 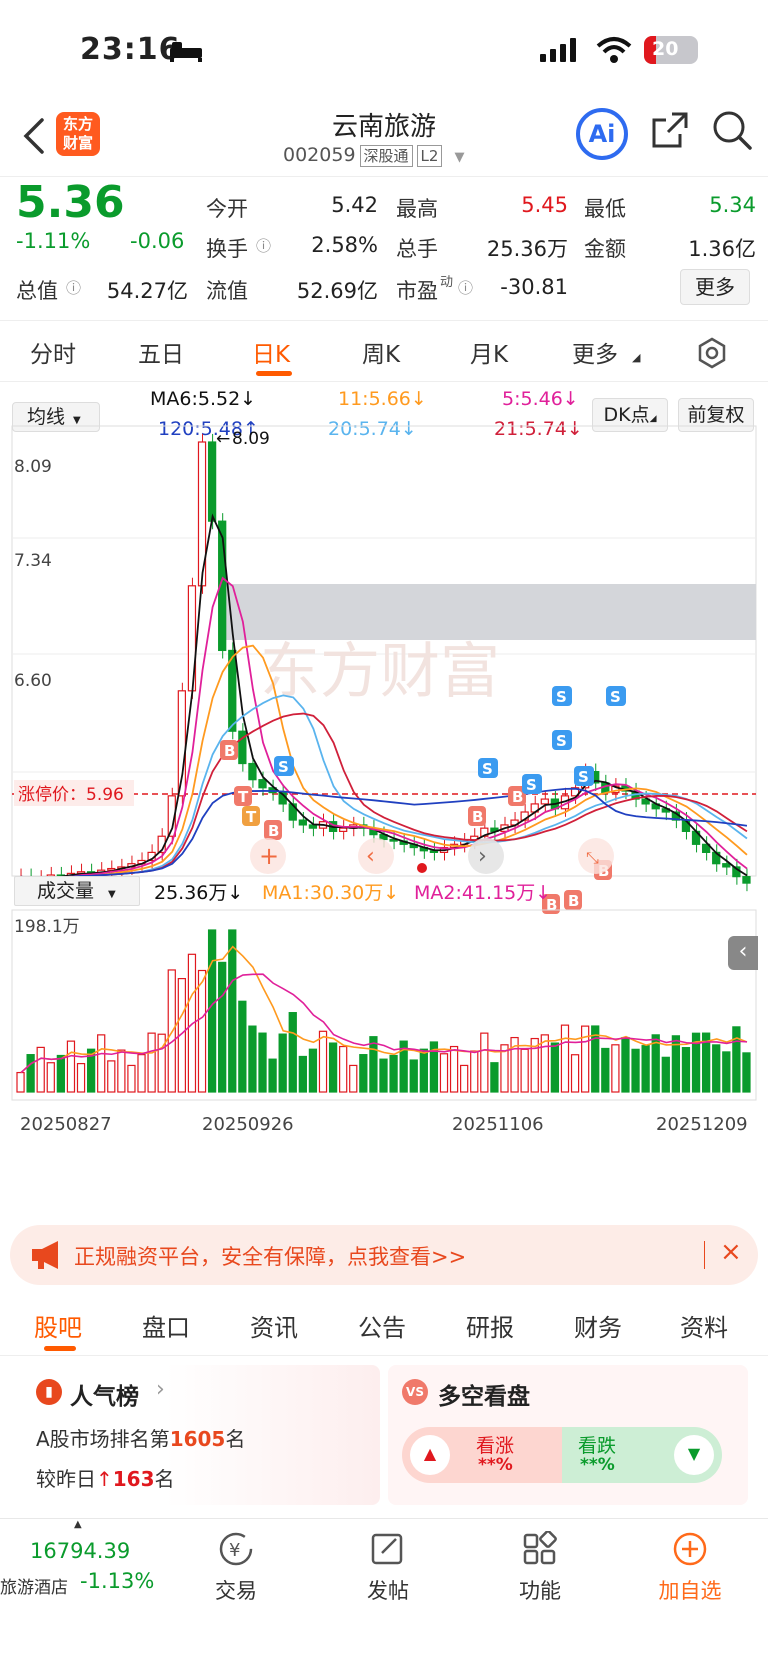 I want to click on tab-guba: 股吧, so click(x=58, y=1328).